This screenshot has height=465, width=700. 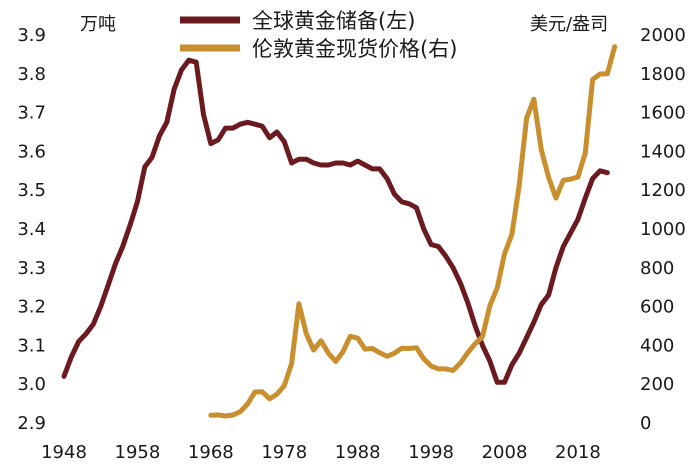 What do you see at coordinates (98, 24) in the screenshot?
I see `left-axis-unit: 万吨` at bounding box center [98, 24].